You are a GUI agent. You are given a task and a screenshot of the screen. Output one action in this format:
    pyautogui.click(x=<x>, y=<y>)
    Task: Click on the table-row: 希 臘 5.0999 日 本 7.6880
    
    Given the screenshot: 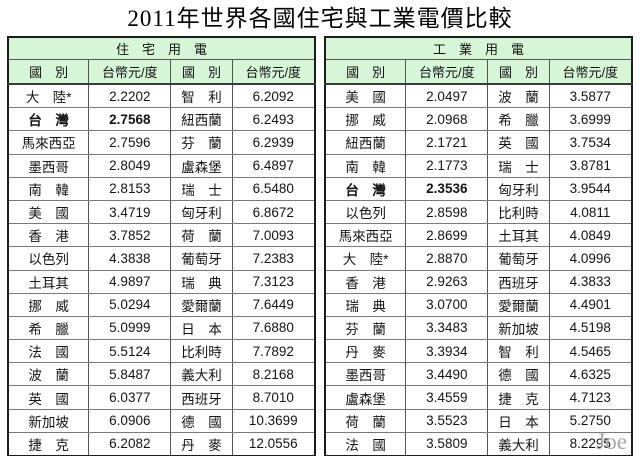 What is the action you would take?
    pyautogui.click(x=161, y=328)
    